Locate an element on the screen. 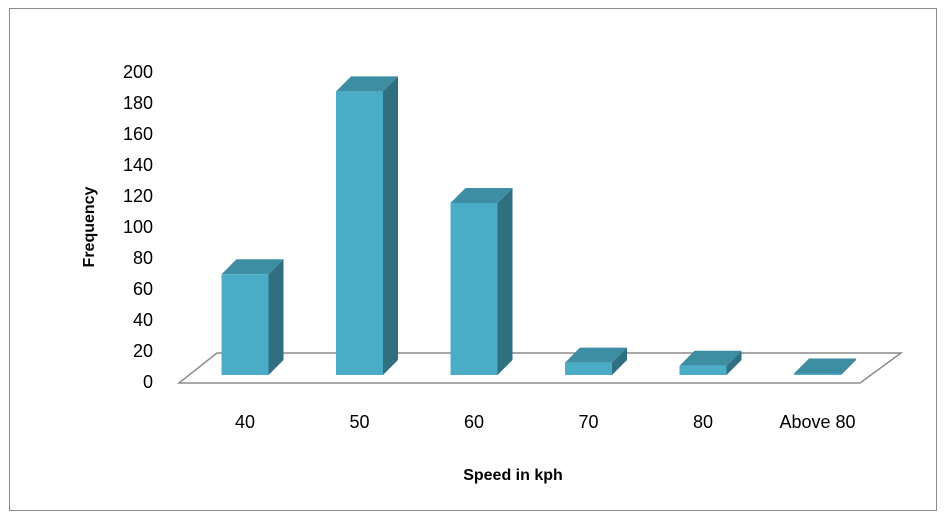  x-tick-label: 70 is located at coordinates (588, 422).